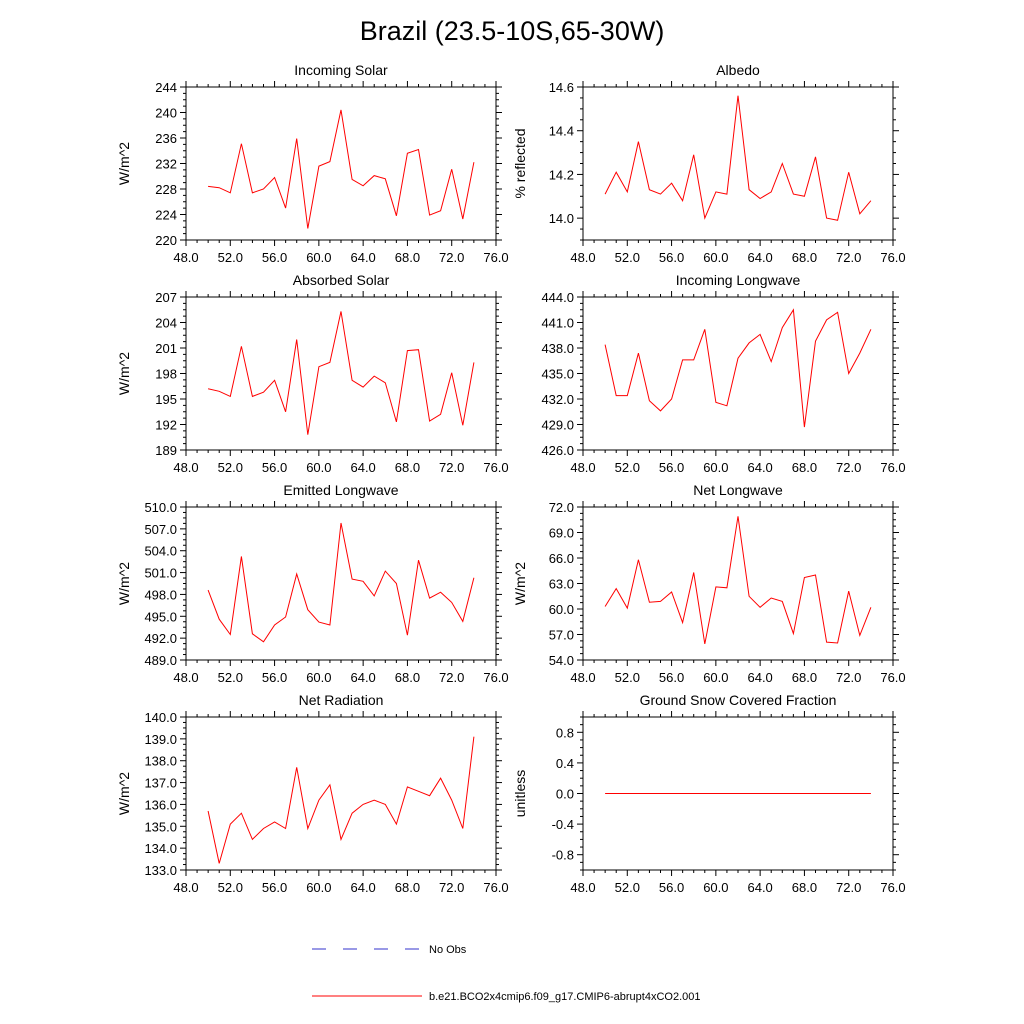 The image size is (1024, 1024). I want to click on y-tick-label: 201, so click(166, 348).